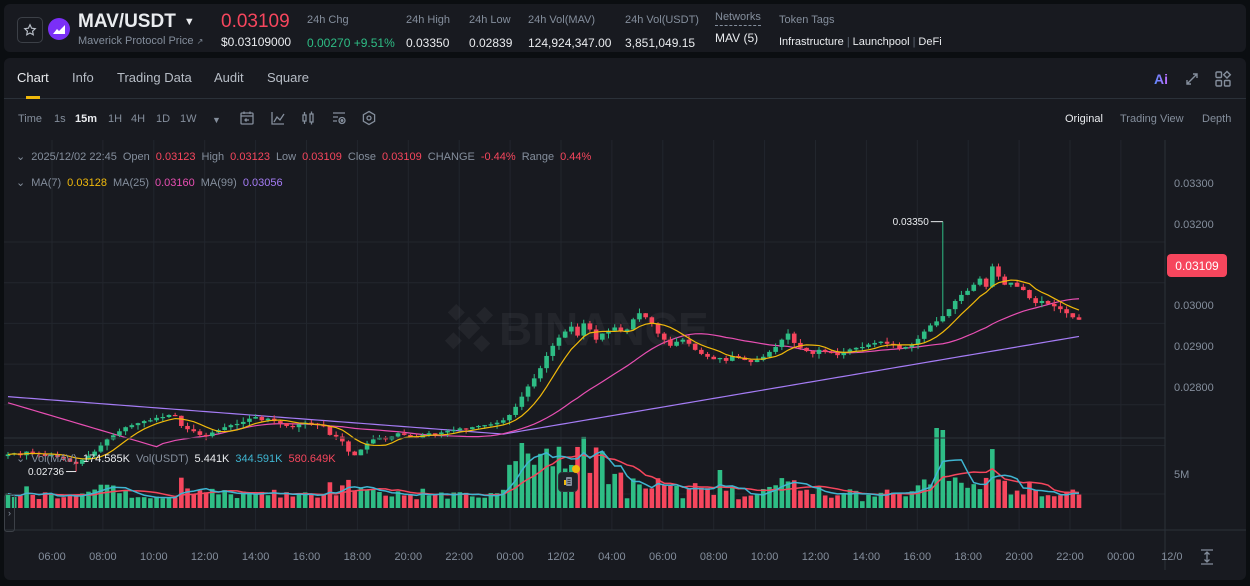  Describe the element at coordinates (1194, 306) in the screenshot. I see `price-tick: 0.03000` at that location.